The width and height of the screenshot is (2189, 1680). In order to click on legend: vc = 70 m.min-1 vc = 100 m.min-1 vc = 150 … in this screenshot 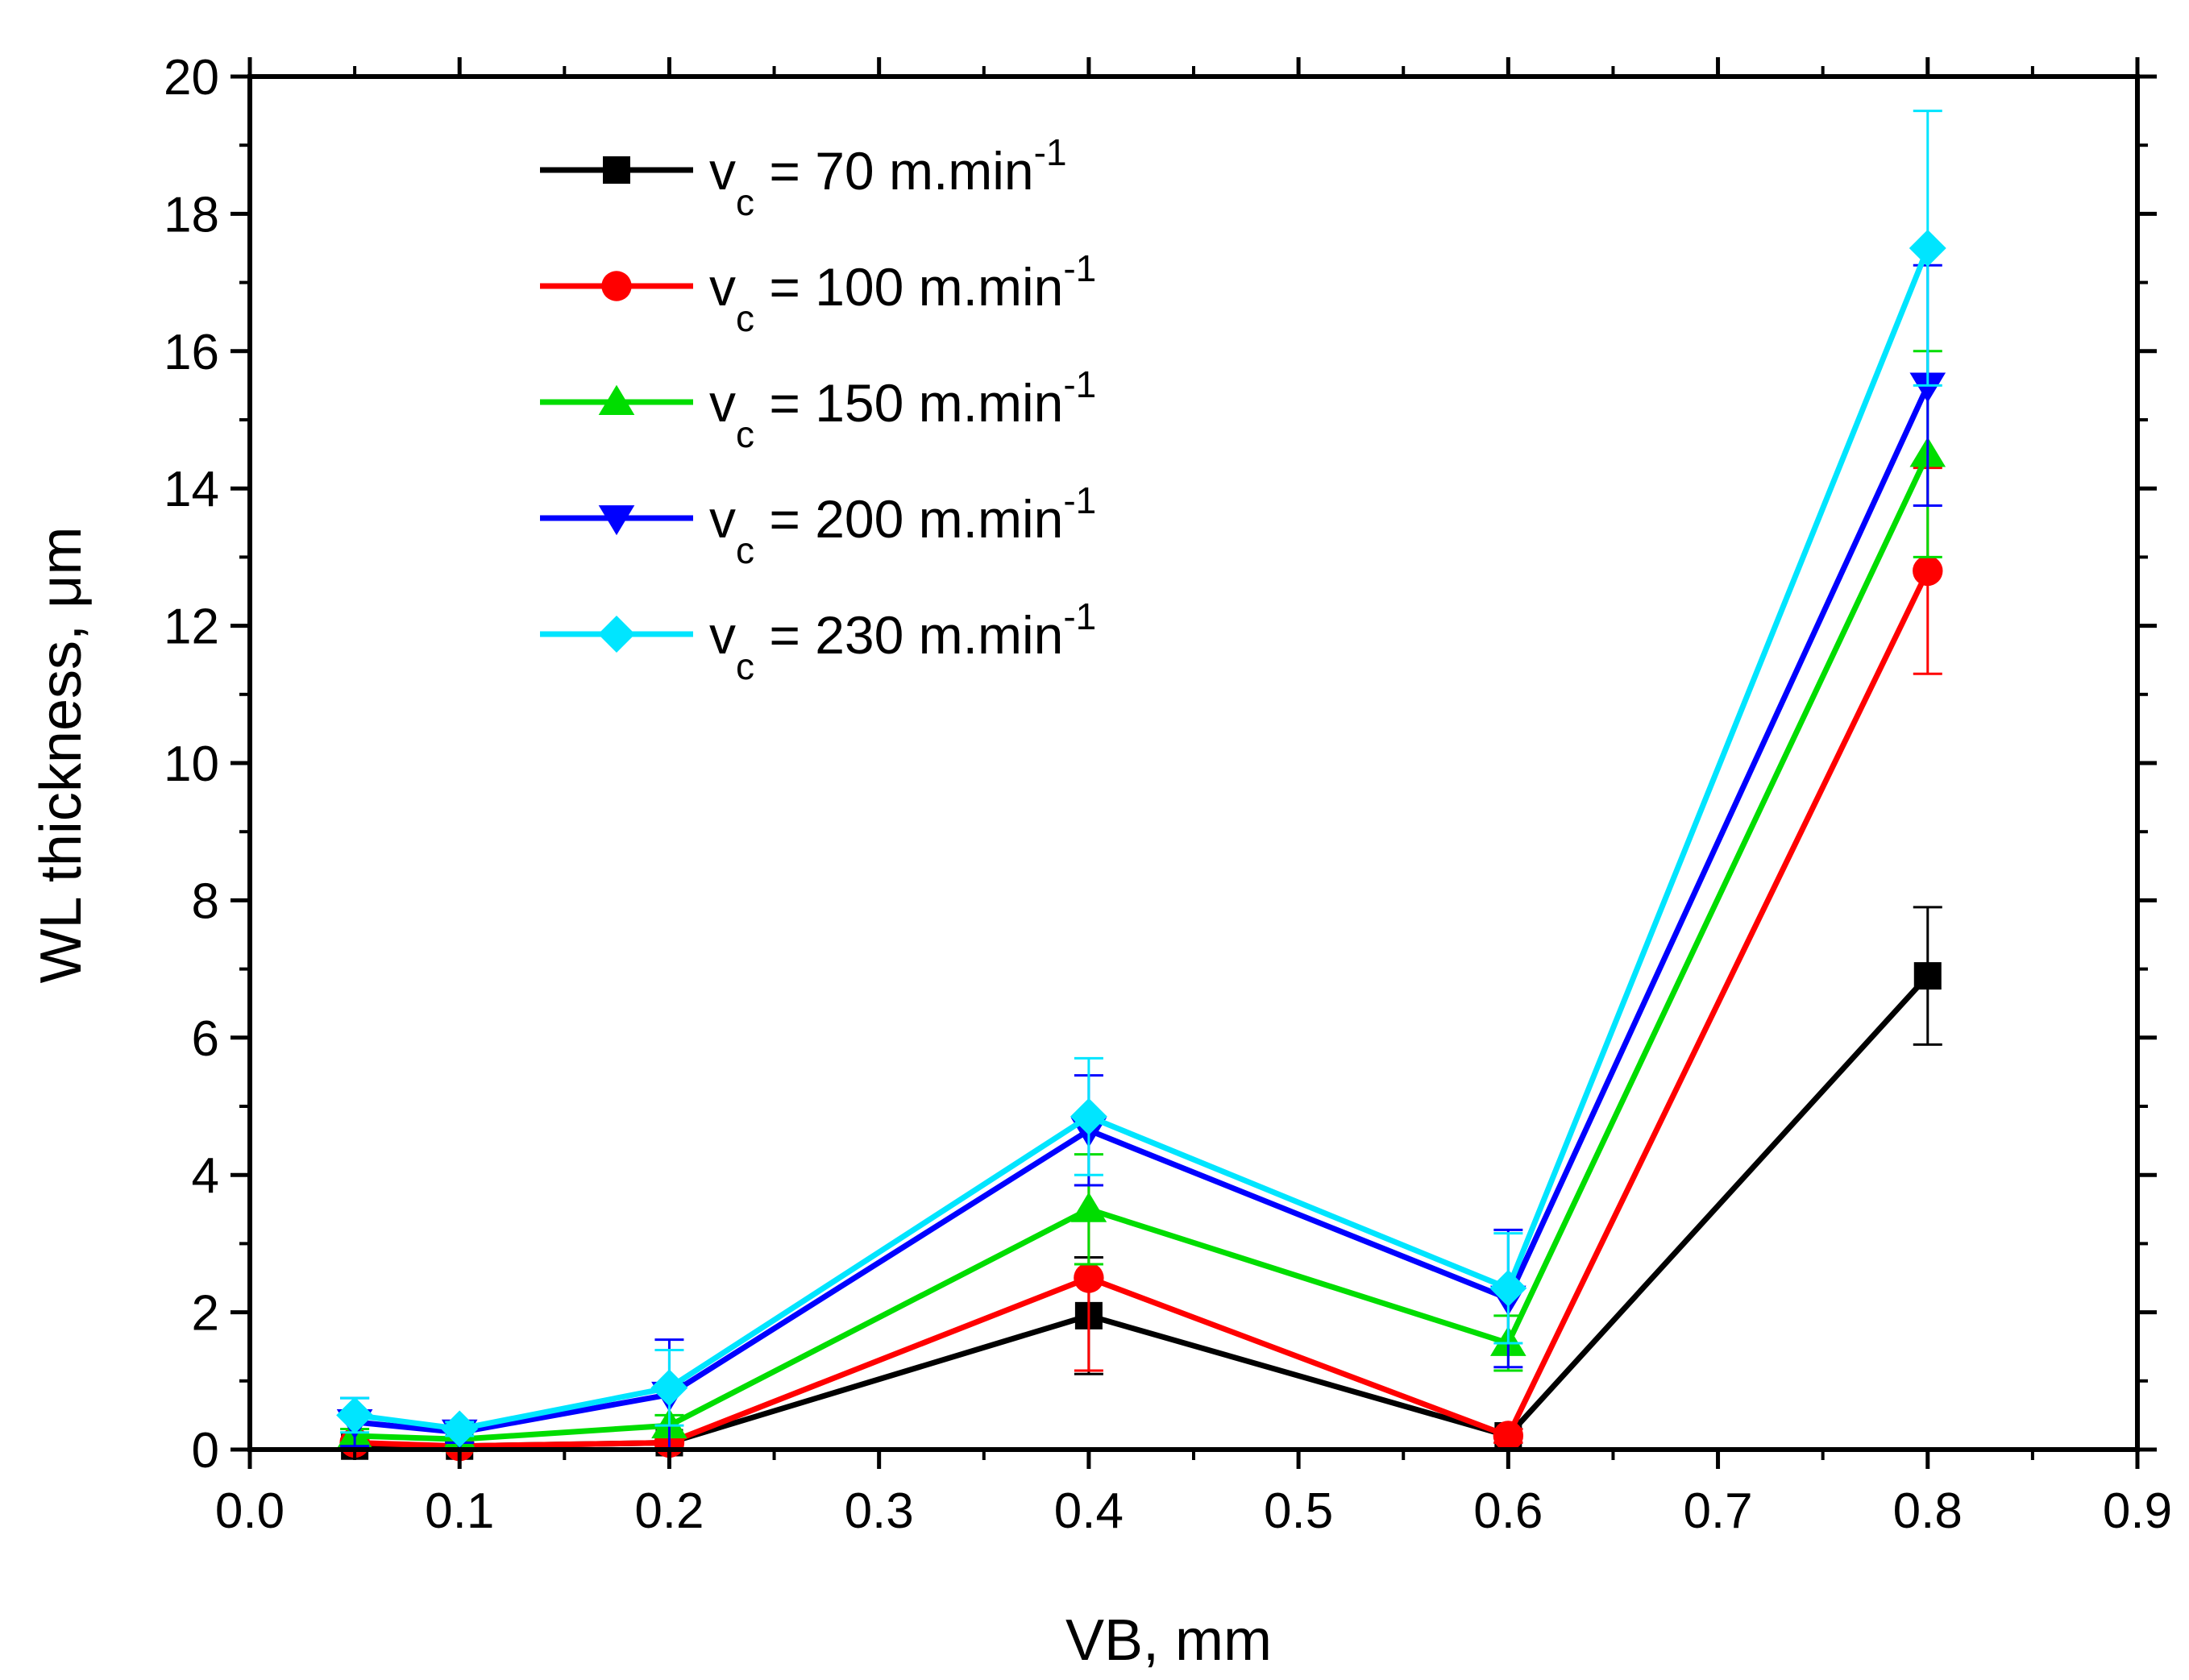, I will do `click(818, 409)`.